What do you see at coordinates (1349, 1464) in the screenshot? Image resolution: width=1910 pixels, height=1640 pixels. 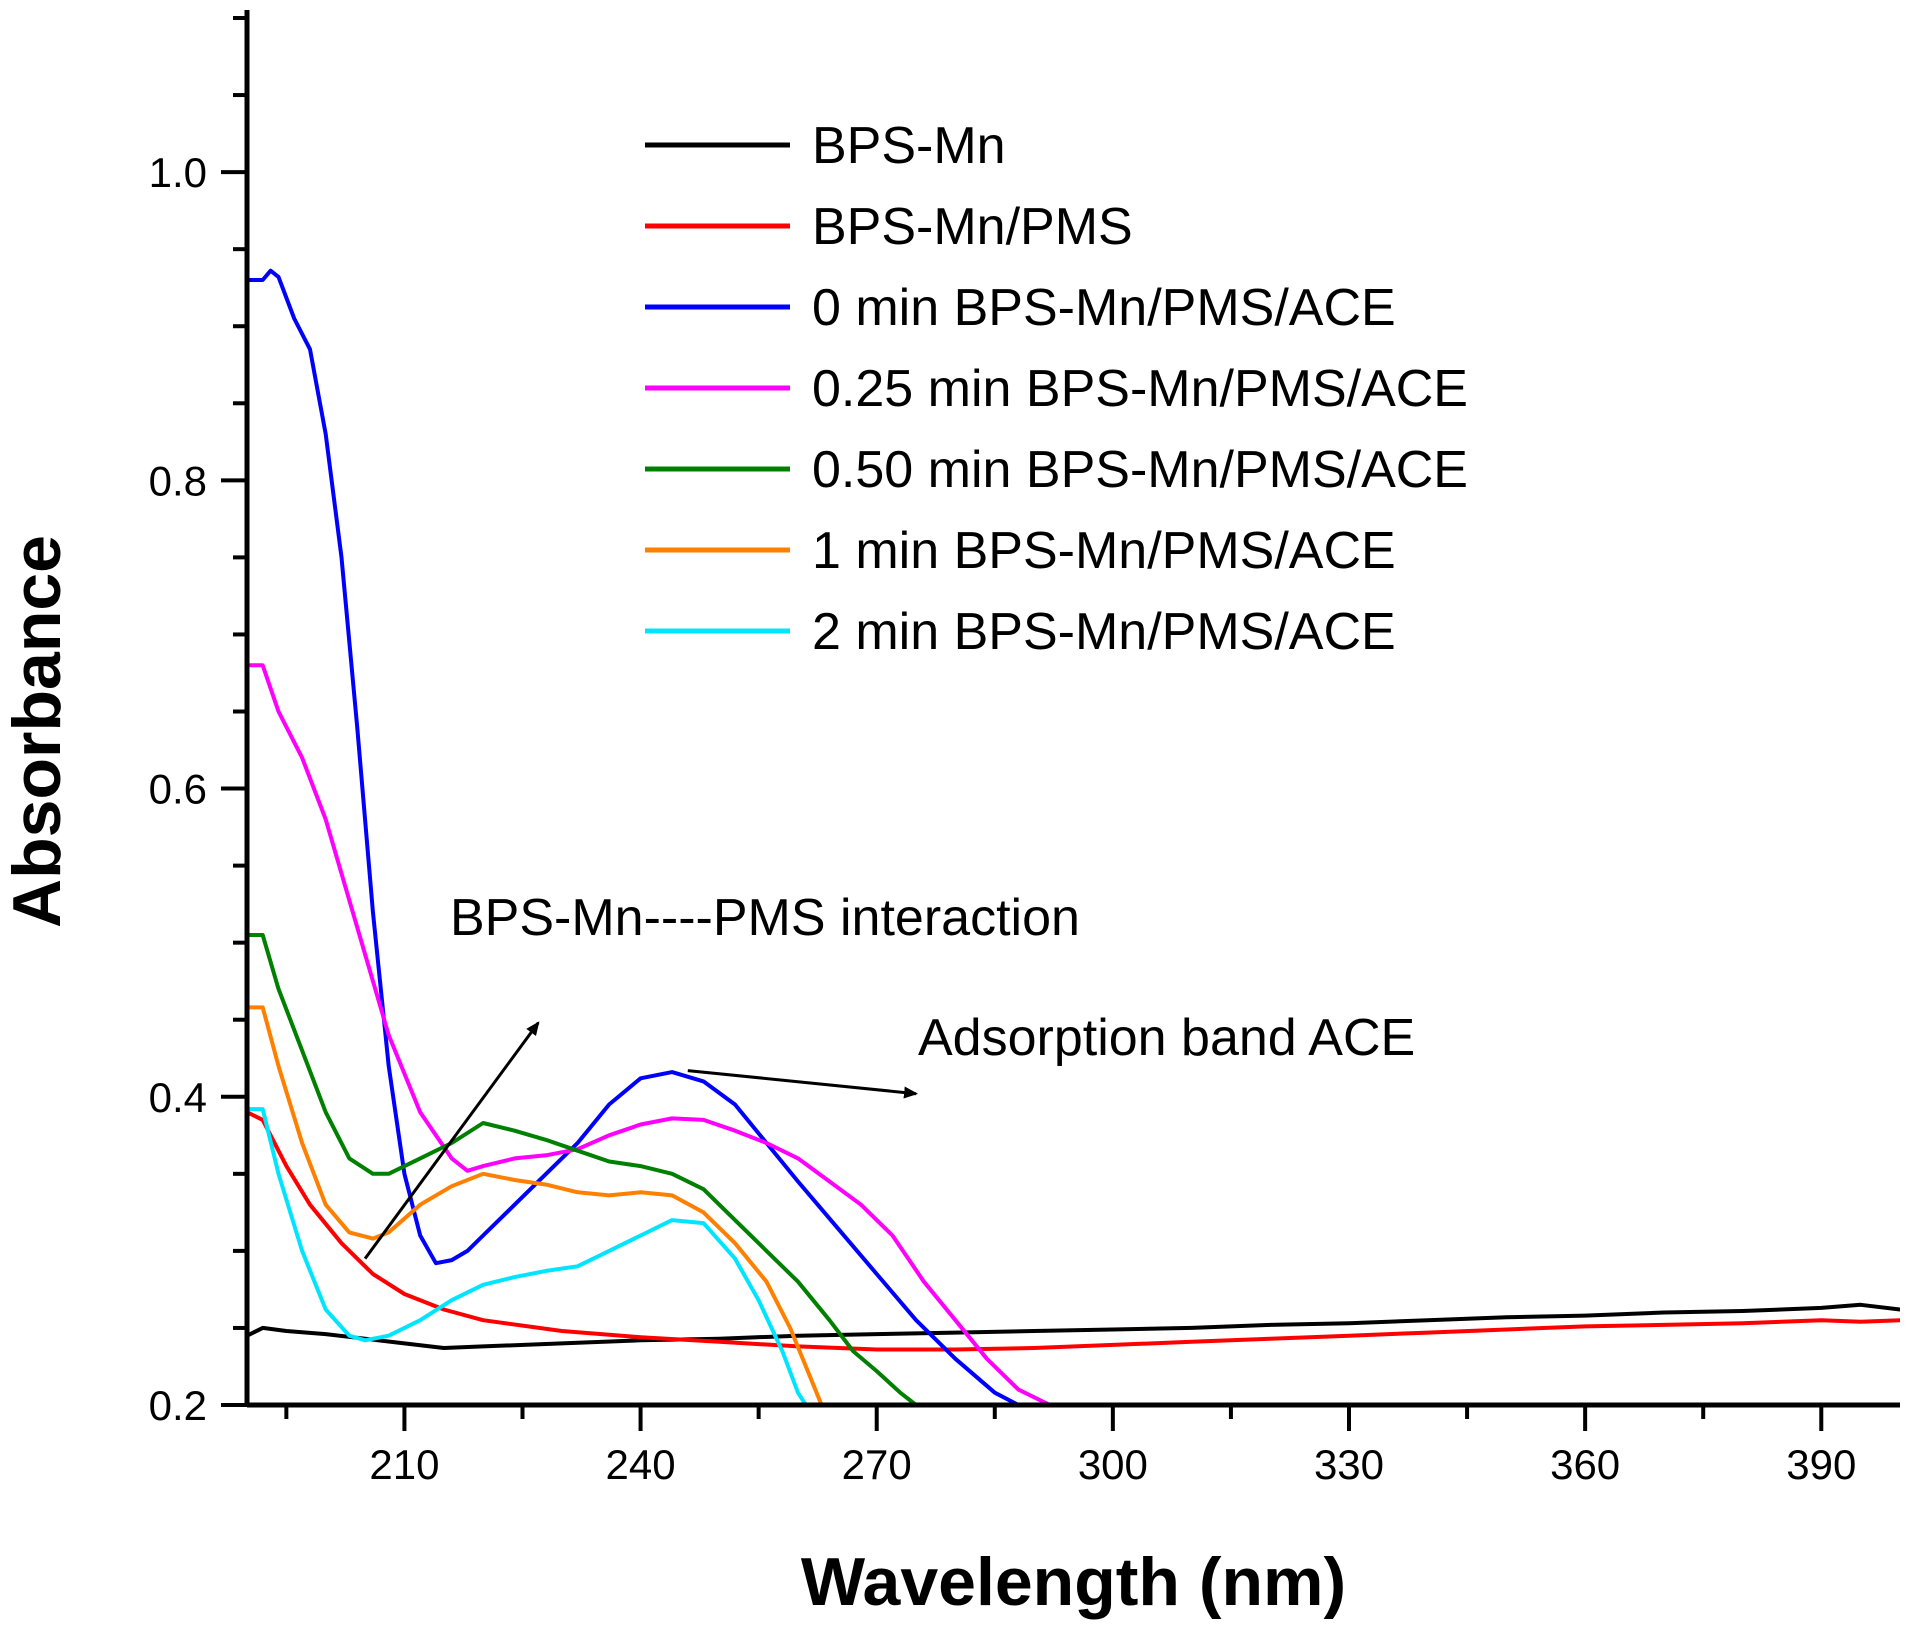 I see `x-tick-label: 330` at bounding box center [1349, 1464].